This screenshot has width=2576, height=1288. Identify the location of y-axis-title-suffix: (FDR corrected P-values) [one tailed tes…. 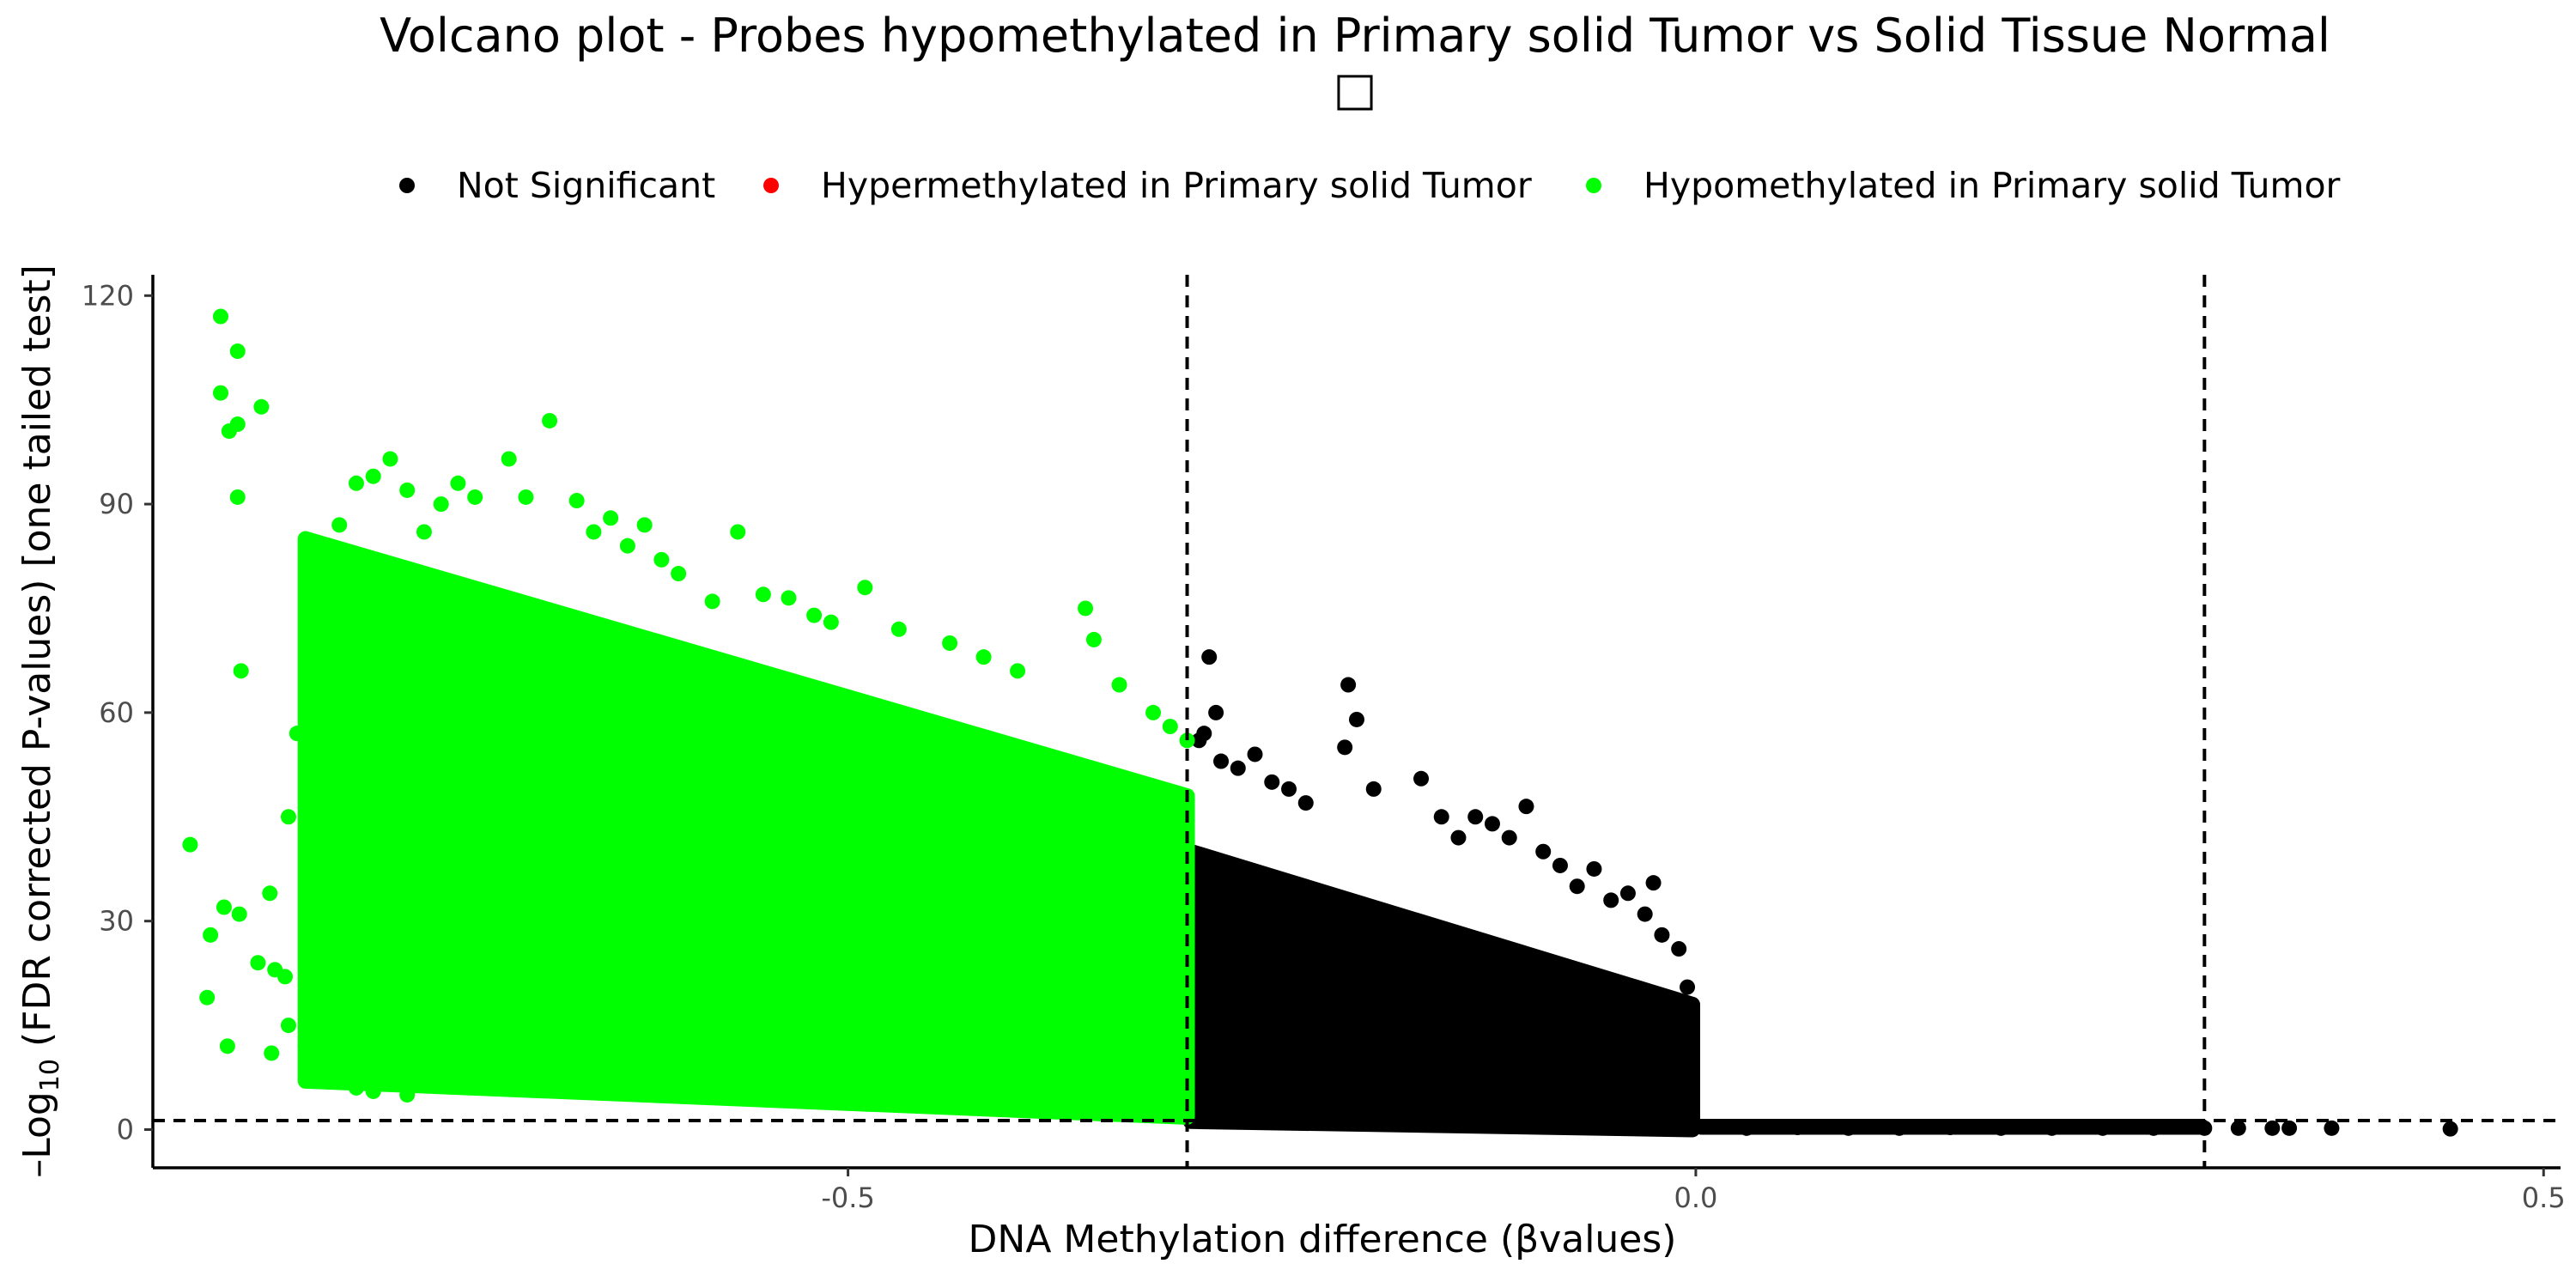
(37, 662).